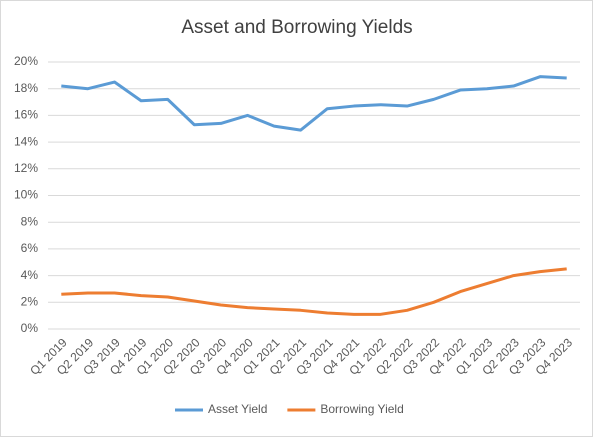  I want to click on y-tick-label: 16%, so click(26, 115).